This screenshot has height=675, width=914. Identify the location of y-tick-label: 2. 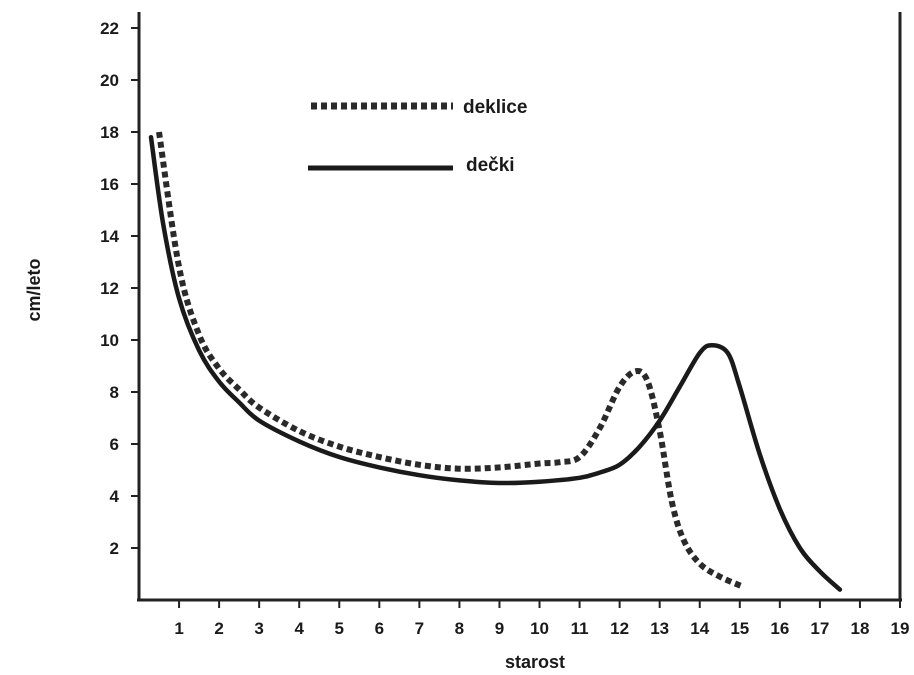
(114, 548).